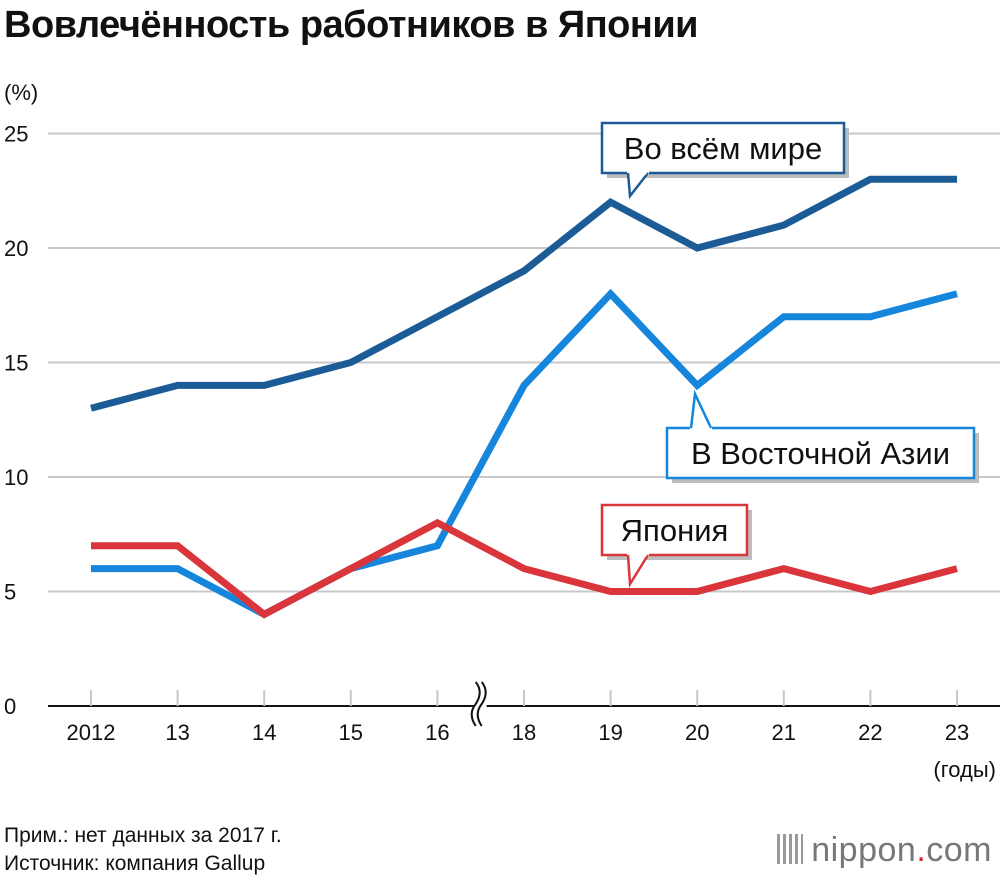  I want to click on x-tick-label: 2012, so click(91, 732).